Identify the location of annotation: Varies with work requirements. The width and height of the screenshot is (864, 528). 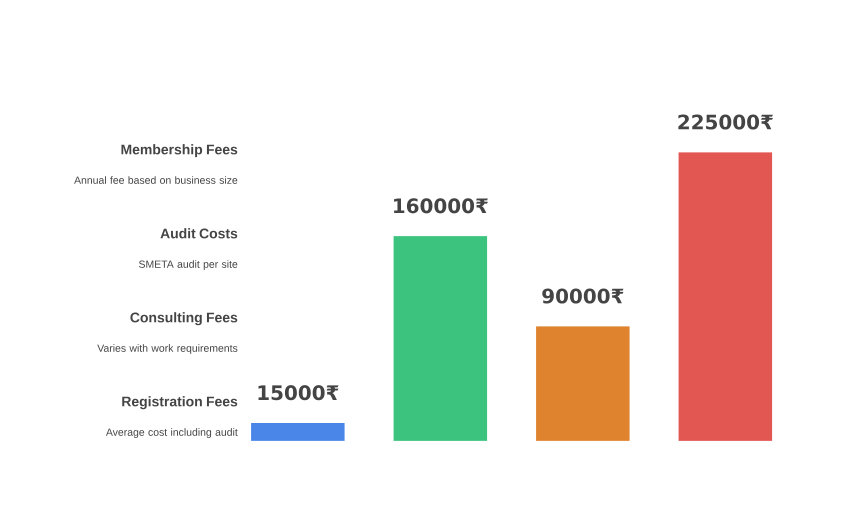
(167, 349).